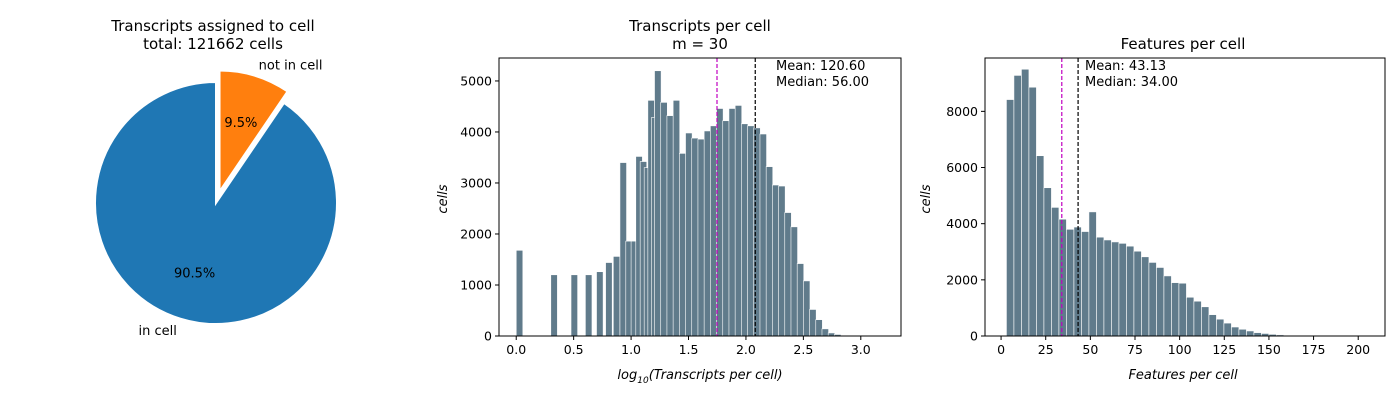 This screenshot has width=1400, height=400. Describe the element at coordinates (1183, 44) in the screenshot. I see `hist2-title: Features per cell` at that location.